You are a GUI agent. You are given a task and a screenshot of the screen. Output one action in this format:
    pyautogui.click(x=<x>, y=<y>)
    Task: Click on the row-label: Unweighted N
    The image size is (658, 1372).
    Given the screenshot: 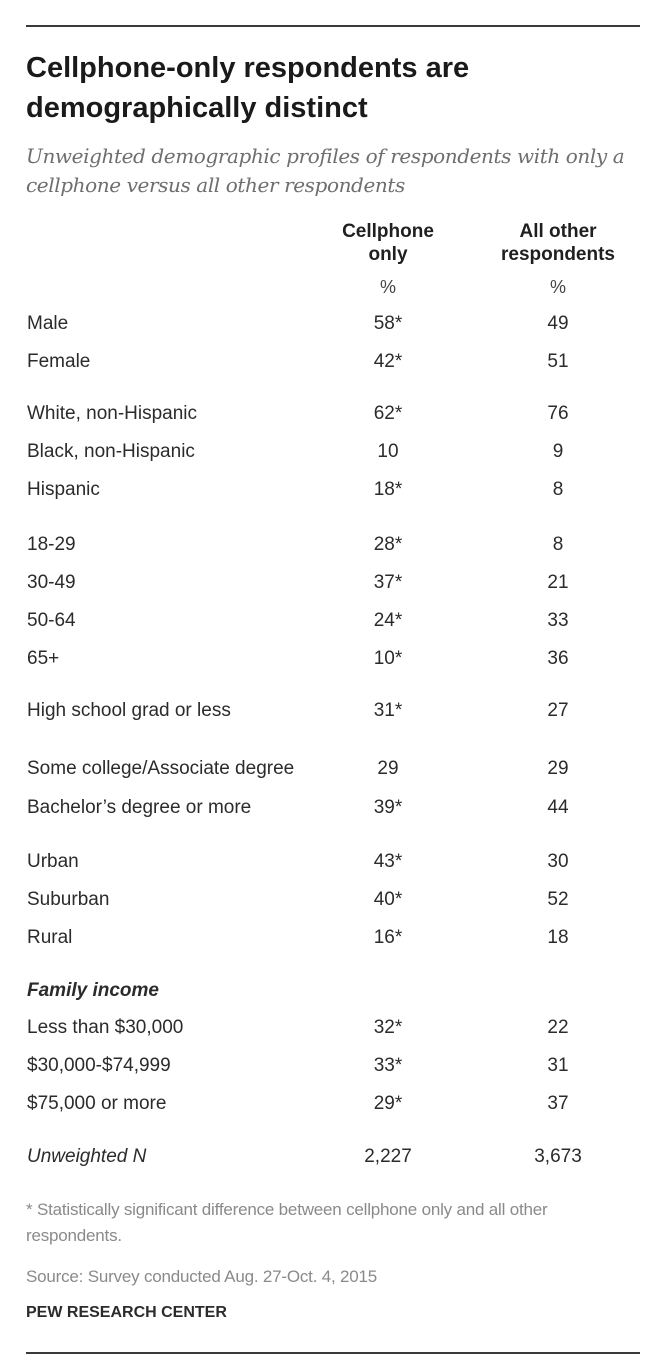 What is the action you would take?
    pyautogui.click(x=87, y=1156)
    